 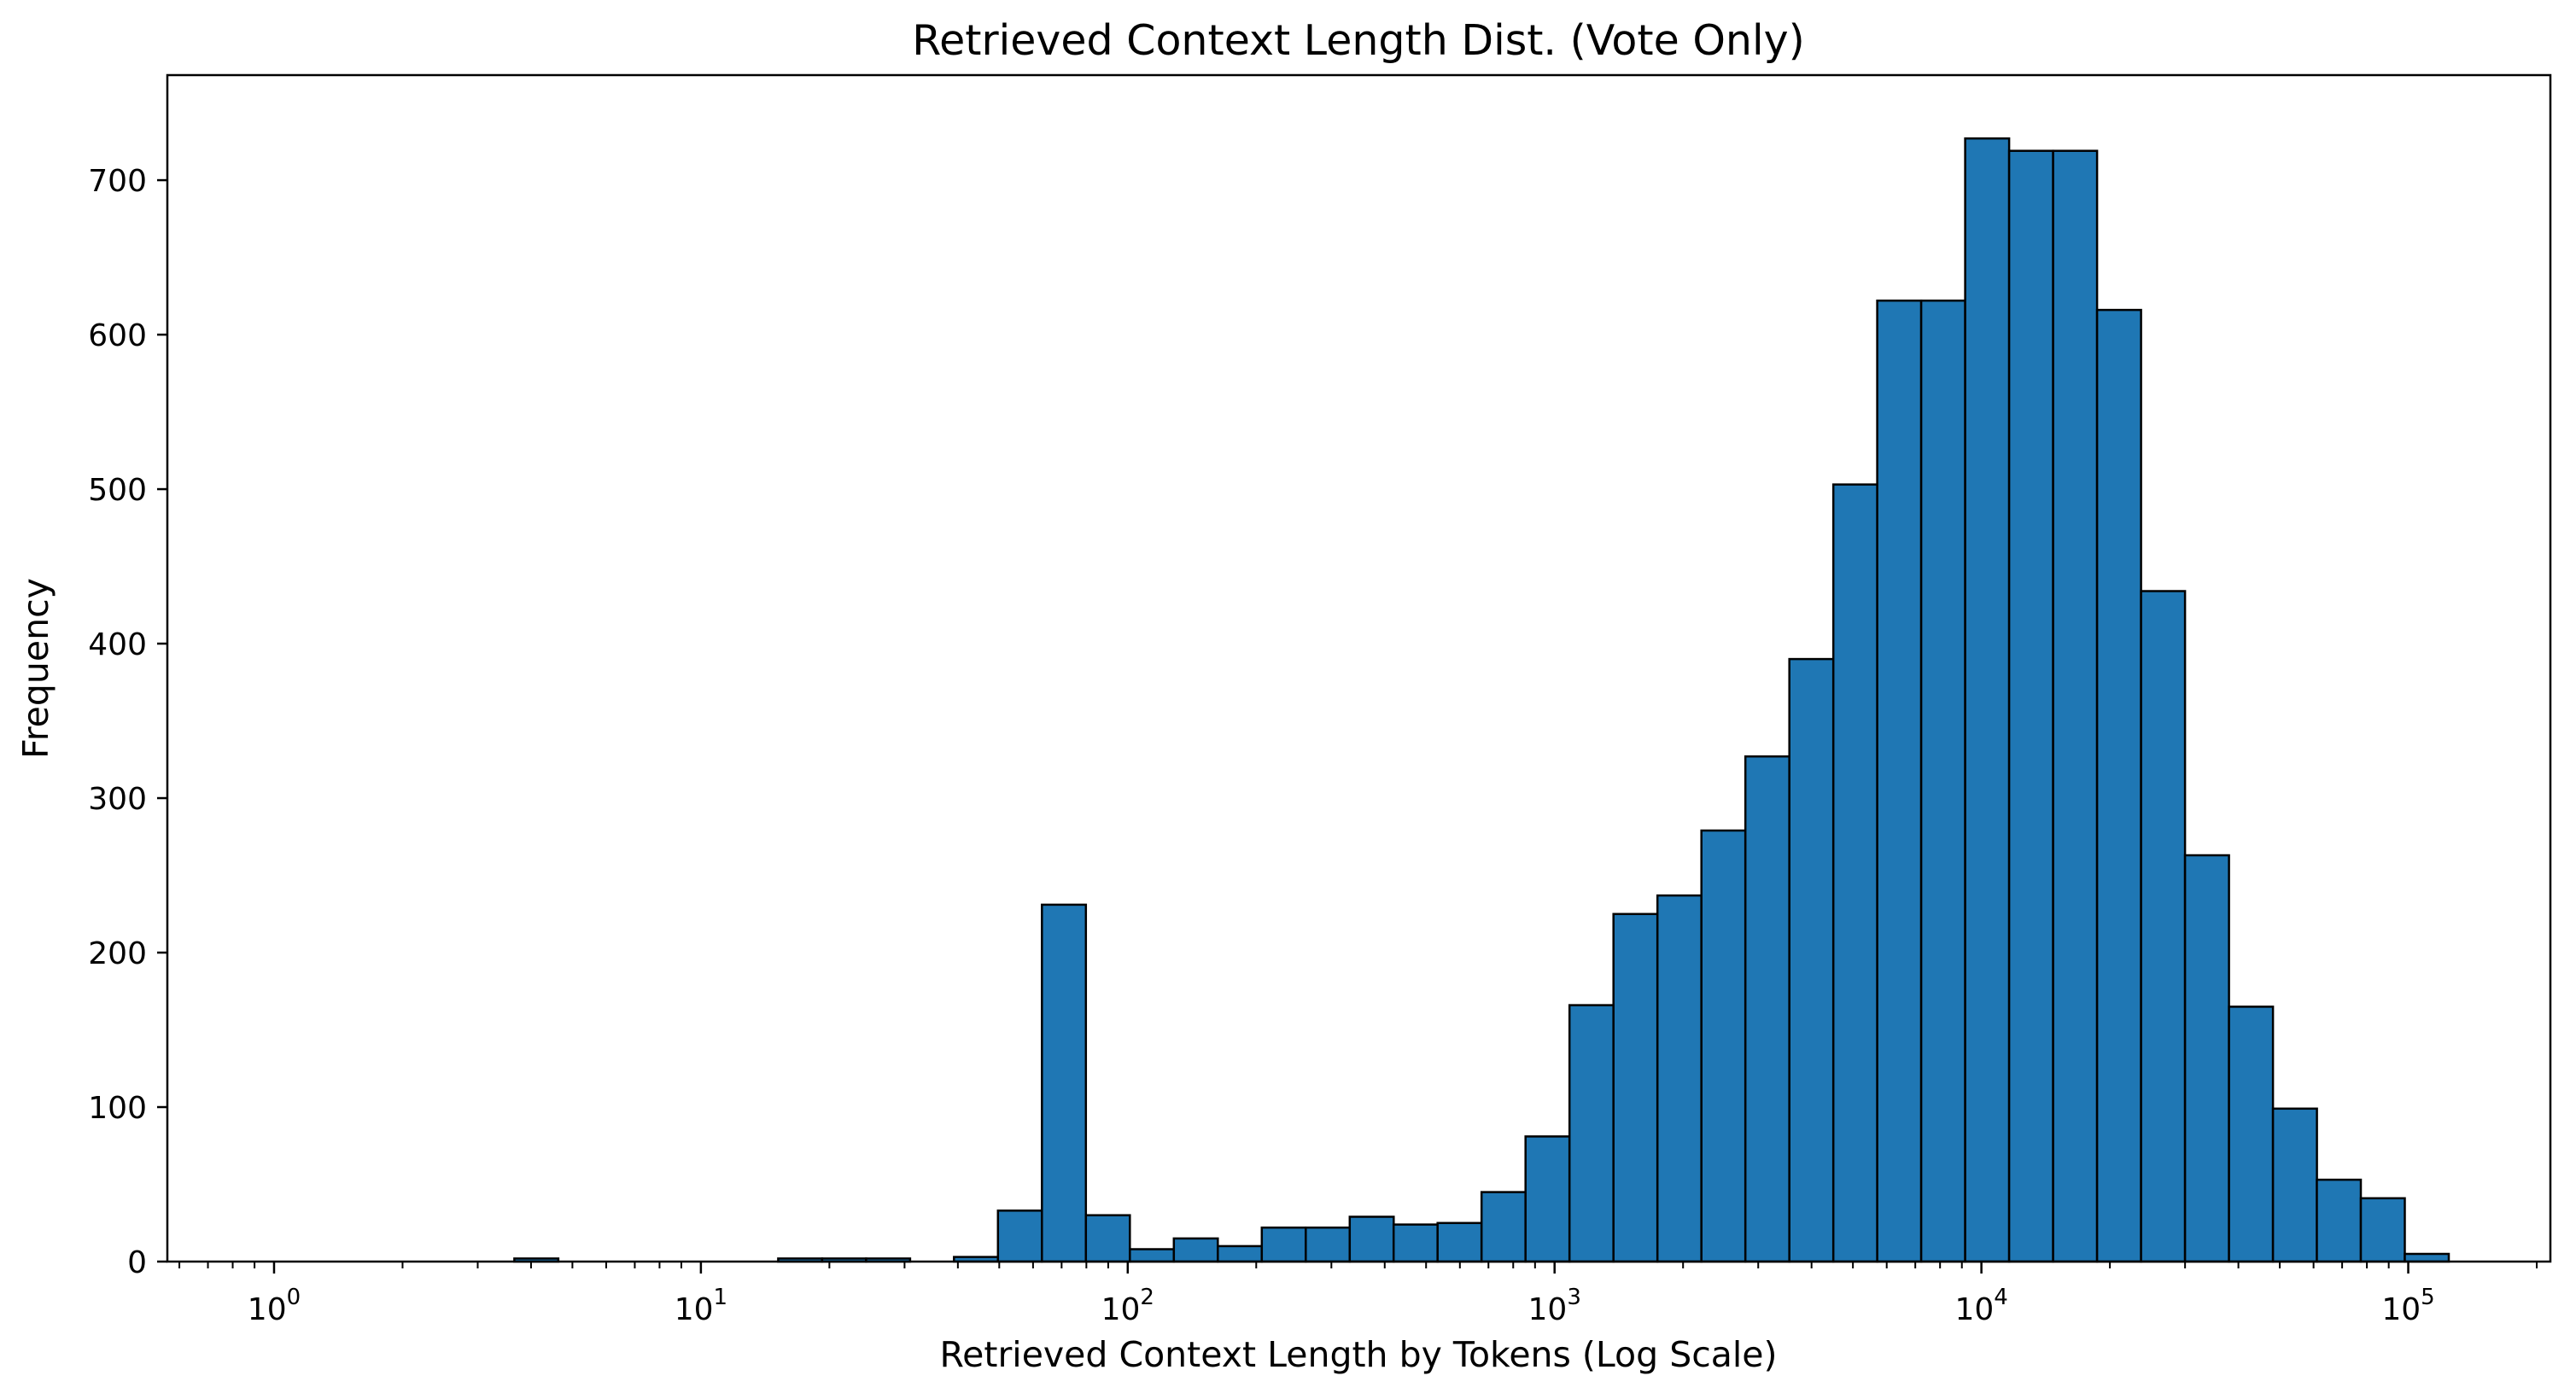 I want to click on x-tick-label: 10⁵, so click(x=2407, y=1306).